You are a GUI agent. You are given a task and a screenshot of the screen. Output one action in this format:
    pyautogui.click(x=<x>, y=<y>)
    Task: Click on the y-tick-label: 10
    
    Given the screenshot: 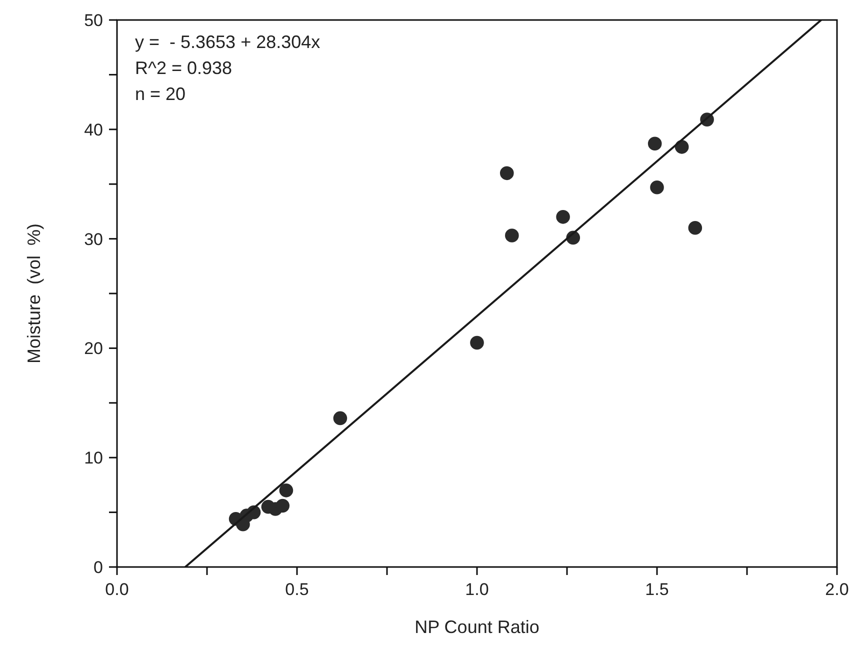 What is the action you would take?
    pyautogui.click(x=93, y=458)
    